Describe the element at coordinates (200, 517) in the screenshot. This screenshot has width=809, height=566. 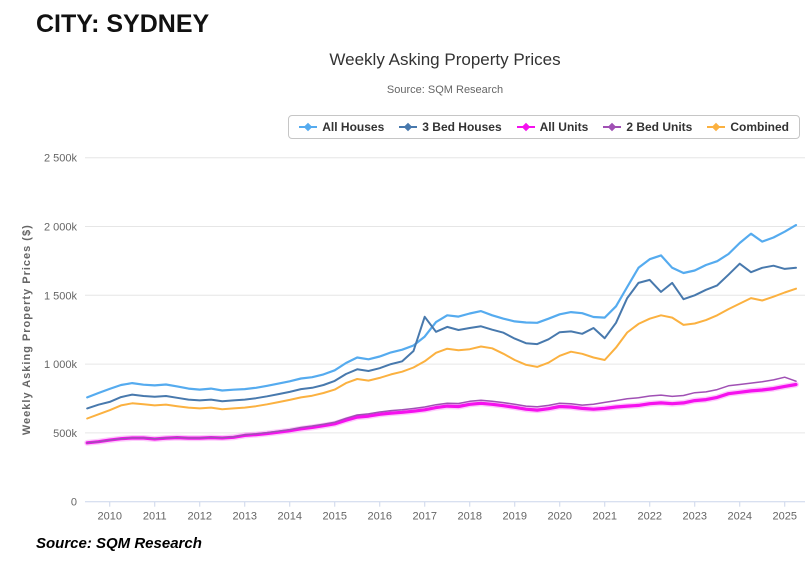
I see `x-tick-label: 2012` at that location.